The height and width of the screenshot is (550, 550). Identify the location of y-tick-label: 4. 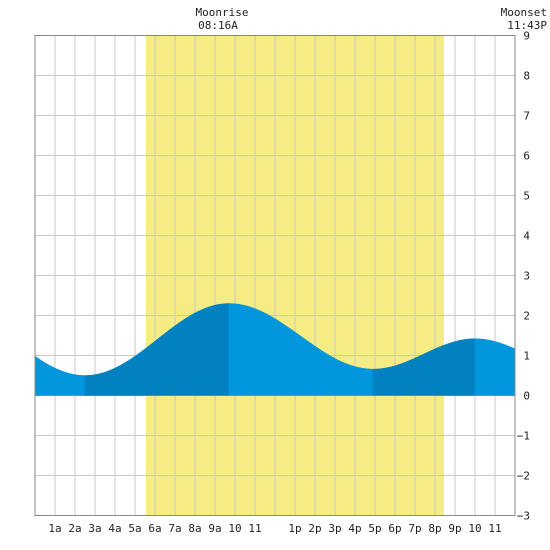
(526, 236).